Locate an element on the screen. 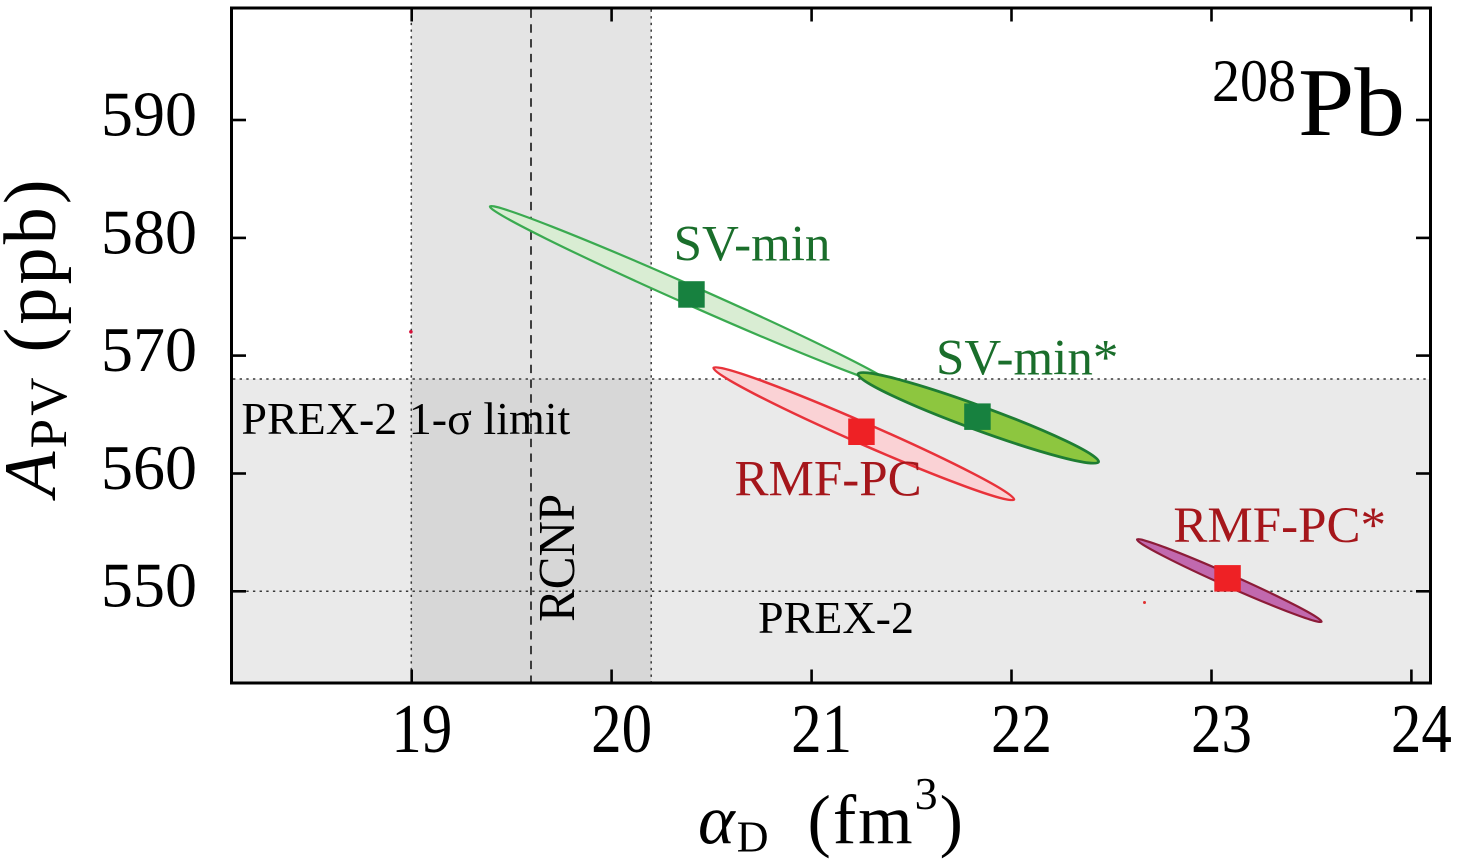  svg-text: 24 is located at coordinates (1421, 729).